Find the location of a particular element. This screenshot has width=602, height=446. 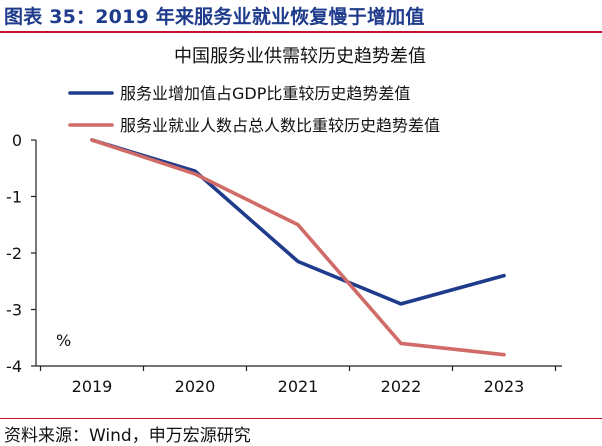

y-tick-label: -4 is located at coordinates (14, 366).